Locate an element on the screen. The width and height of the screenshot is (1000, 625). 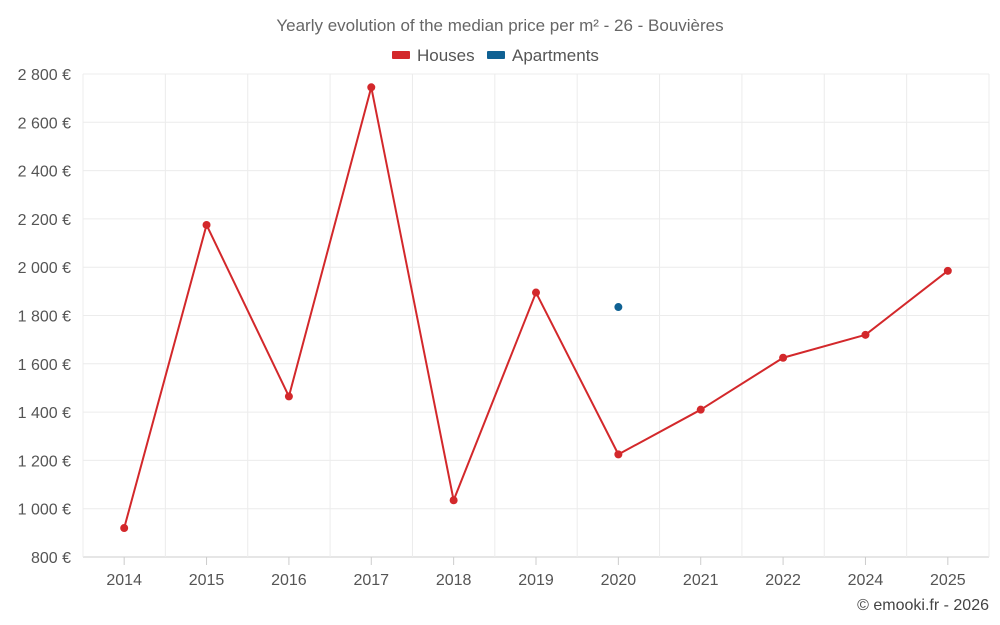
y-tick-label: 2 800 € is located at coordinates (44, 75).